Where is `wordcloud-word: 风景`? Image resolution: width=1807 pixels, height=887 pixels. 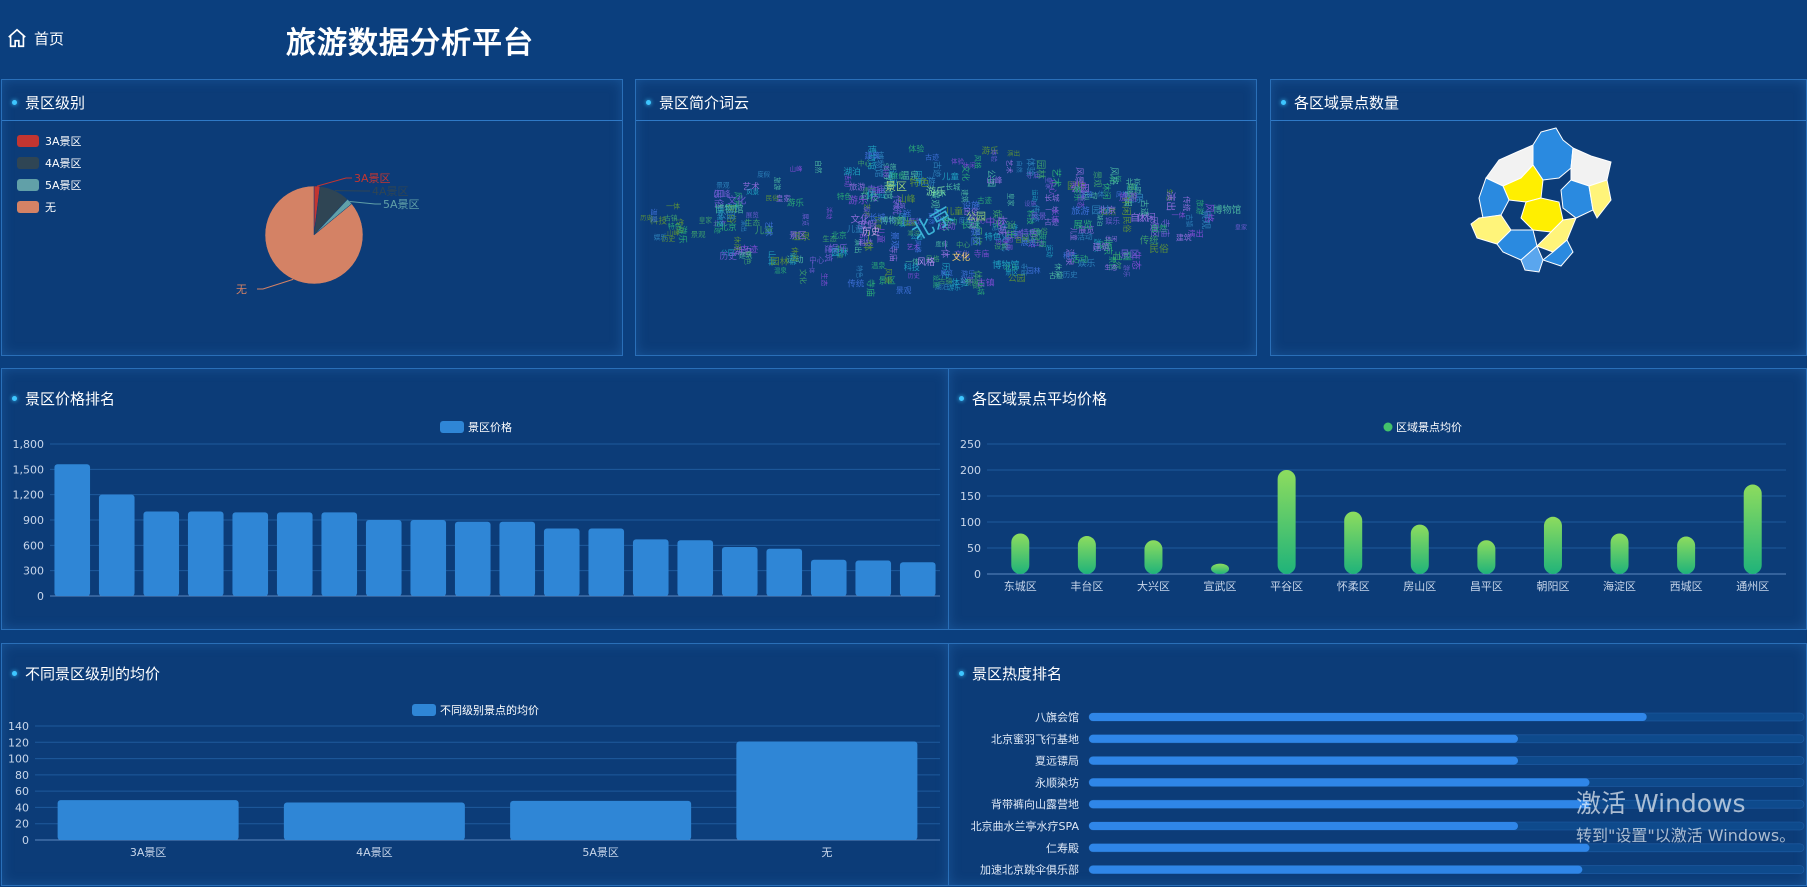
wordcloud-word: 风景 is located at coordinates (889, 276).